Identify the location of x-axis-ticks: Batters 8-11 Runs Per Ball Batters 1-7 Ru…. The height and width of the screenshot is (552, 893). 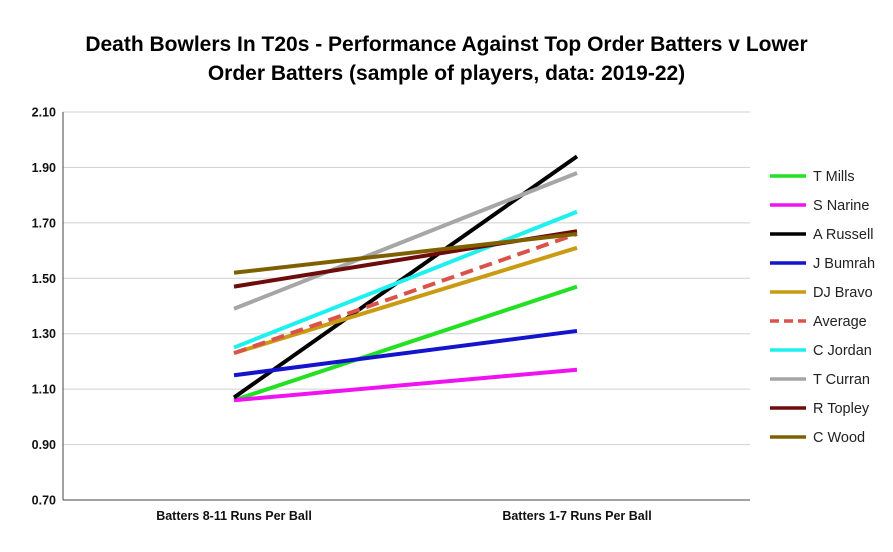
(403, 516).